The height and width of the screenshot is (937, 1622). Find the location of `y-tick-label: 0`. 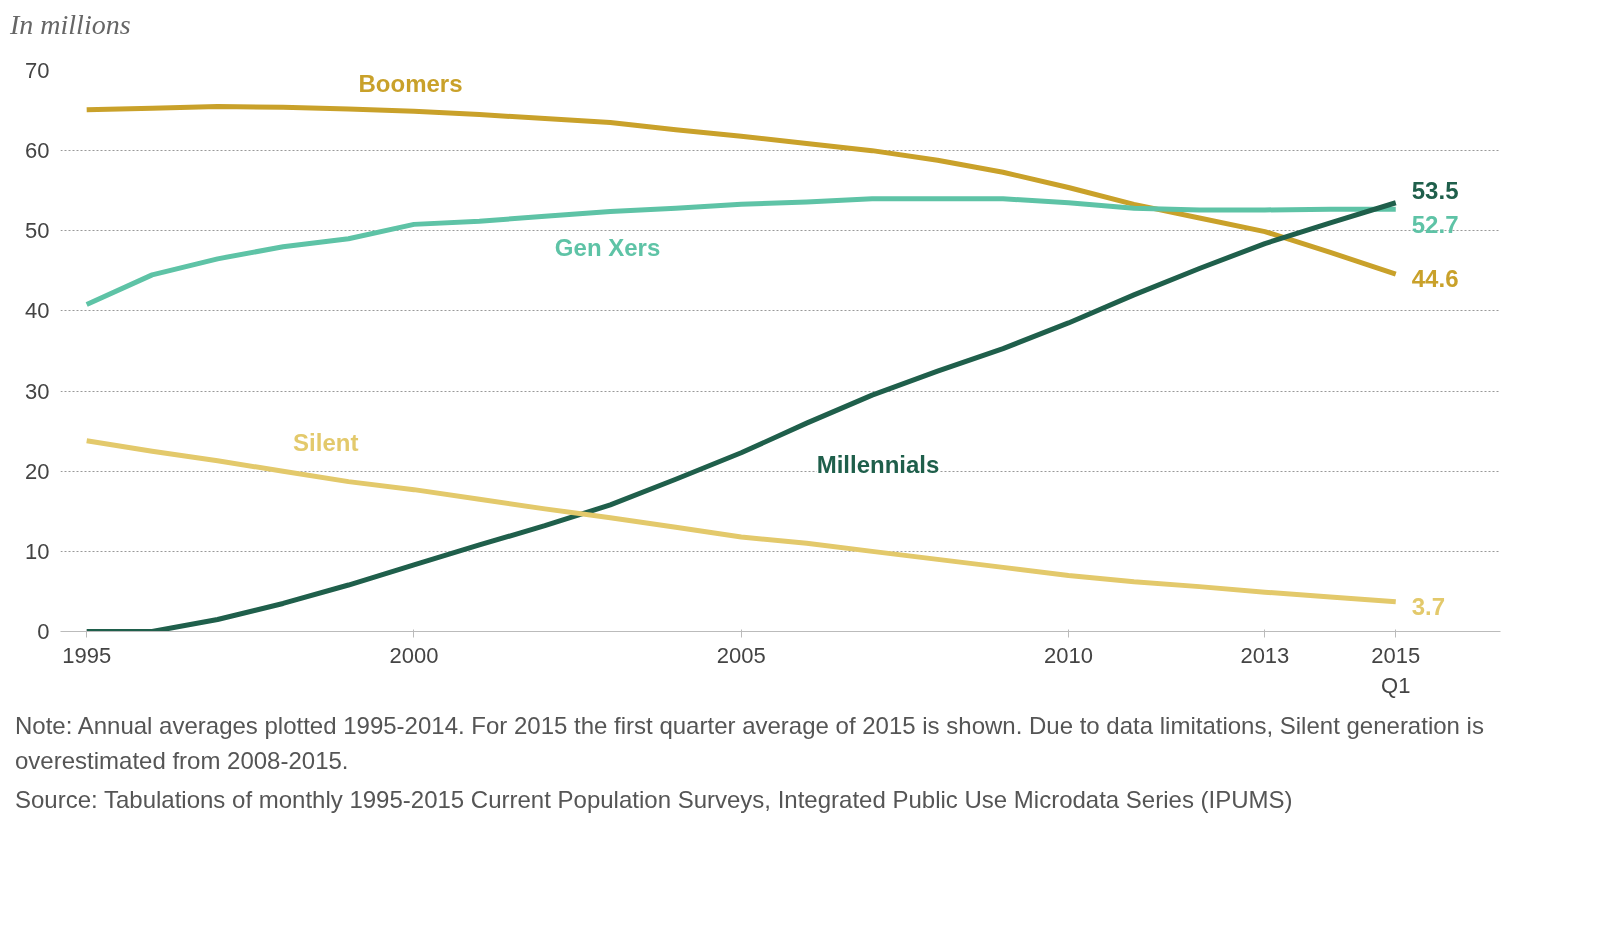

y-tick-label: 0 is located at coordinates (43, 631).